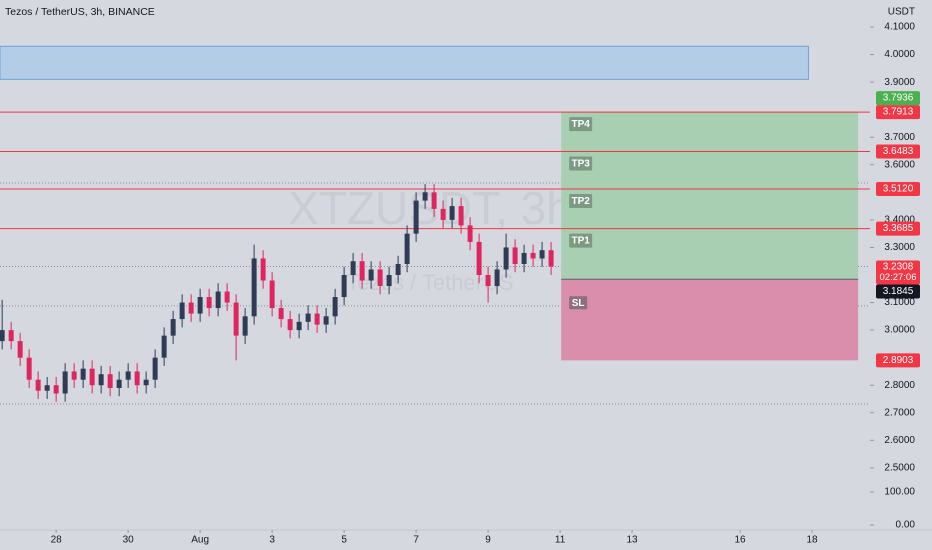 The width and height of the screenshot is (932, 550). I want to click on y-tick-label: 2.6000, so click(899, 440).